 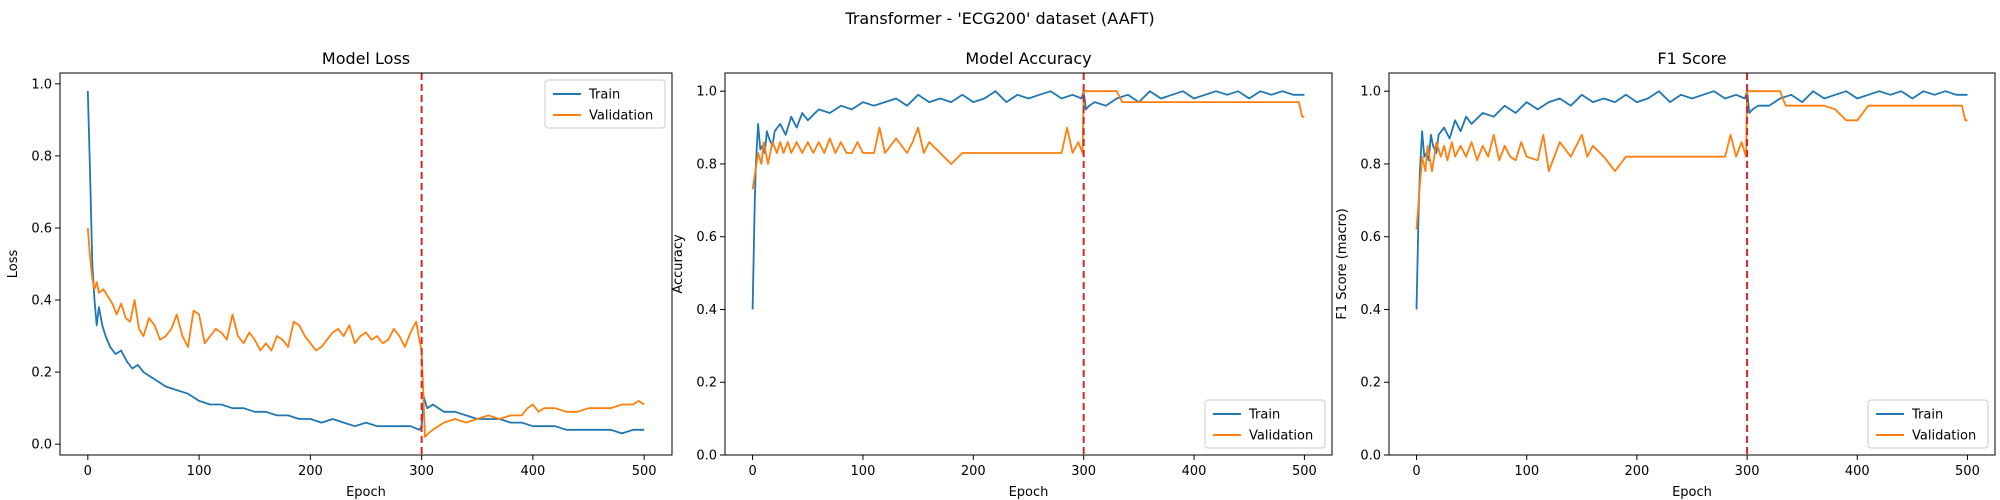 What do you see at coordinates (678, 264) in the screenshot?
I see `y-axis-label: Accuracy` at bounding box center [678, 264].